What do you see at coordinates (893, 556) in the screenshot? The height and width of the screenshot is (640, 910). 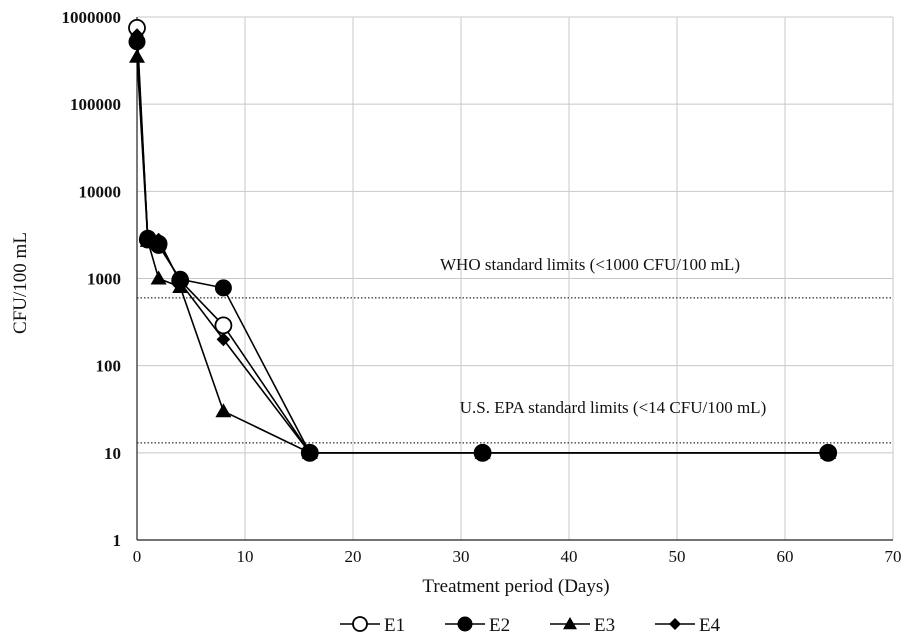 I see `x-tick-label: 70` at bounding box center [893, 556].